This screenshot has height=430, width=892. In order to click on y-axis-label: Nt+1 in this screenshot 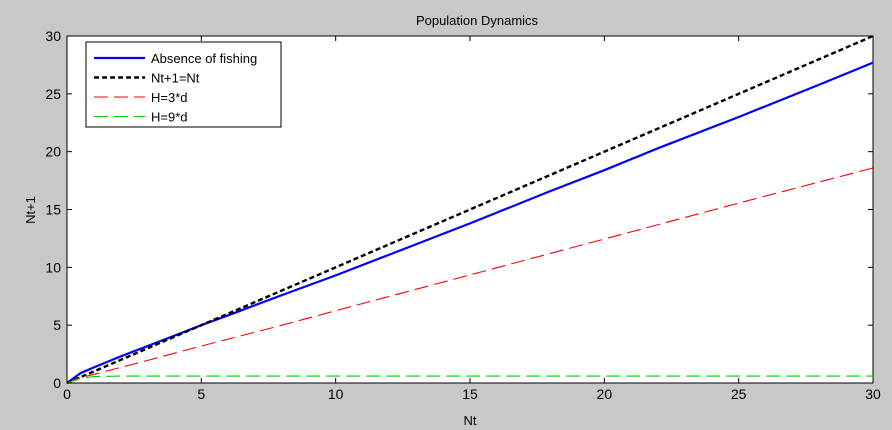, I will do `click(30, 210)`.